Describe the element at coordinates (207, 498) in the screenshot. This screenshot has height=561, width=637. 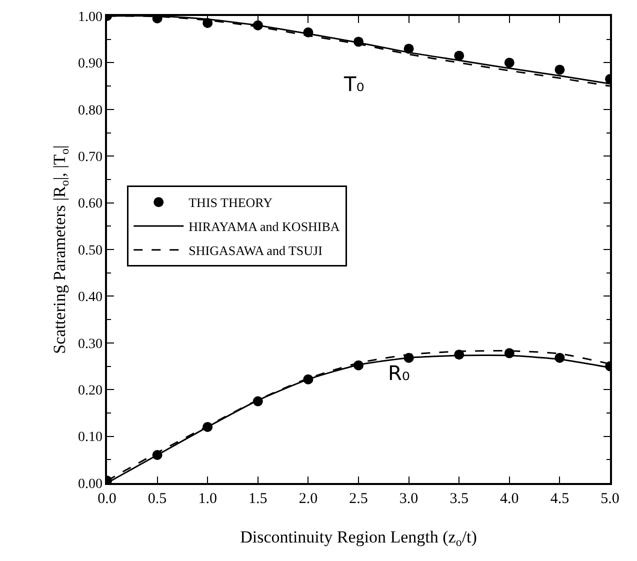
I see `x-tick-label: 1.0` at that location.